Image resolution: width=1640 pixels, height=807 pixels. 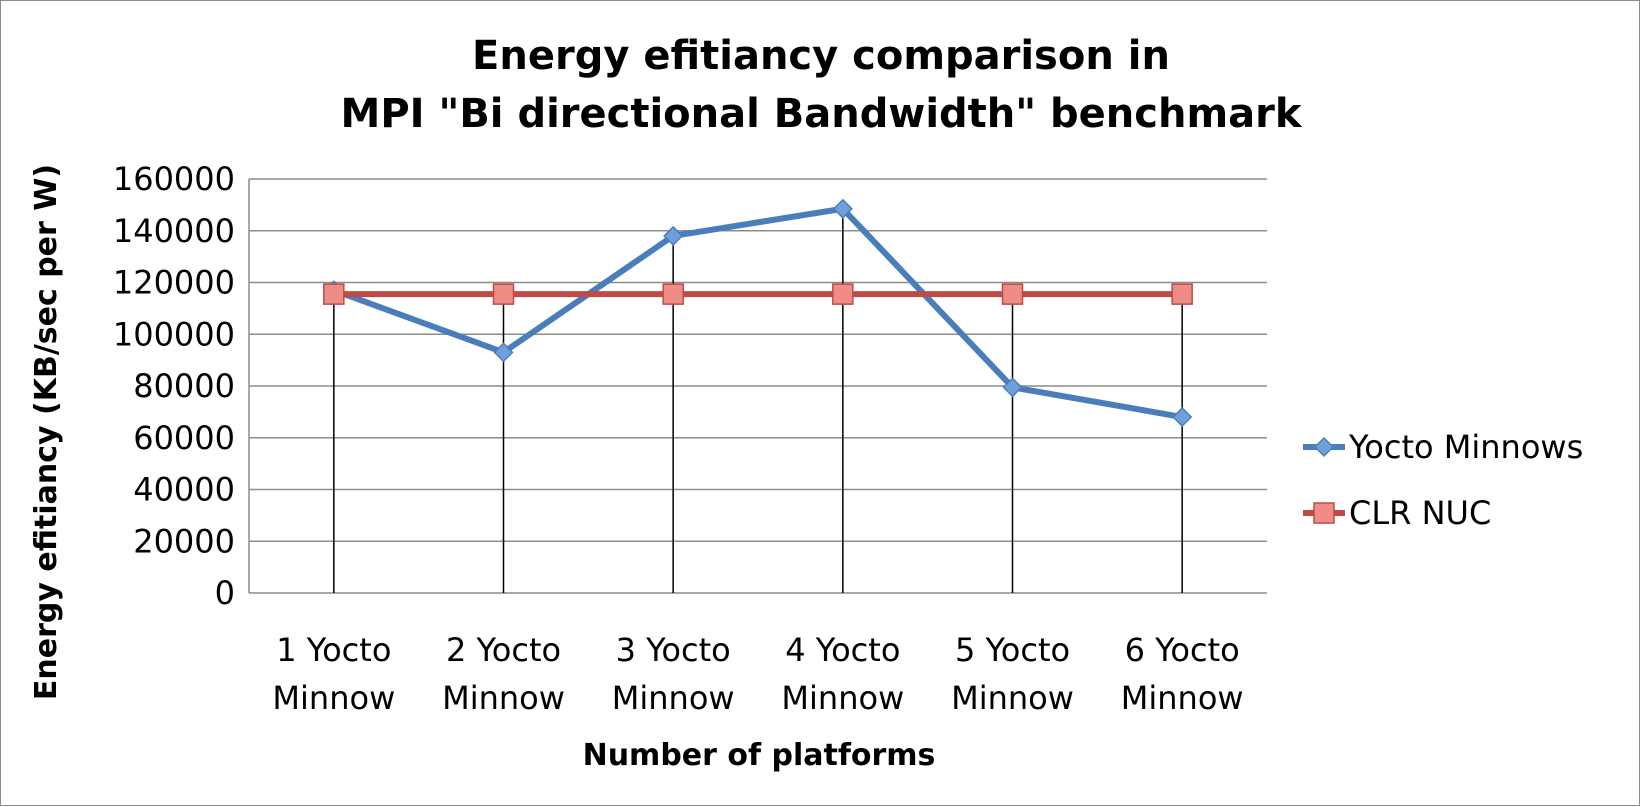 I want to click on y-tick-label: 0, so click(x=225, y=593).